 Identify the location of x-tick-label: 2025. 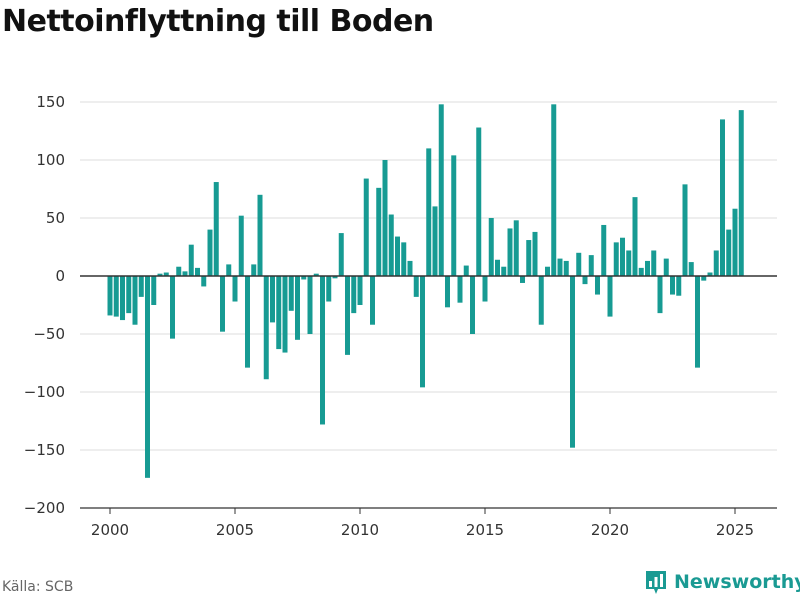
(735, 530).